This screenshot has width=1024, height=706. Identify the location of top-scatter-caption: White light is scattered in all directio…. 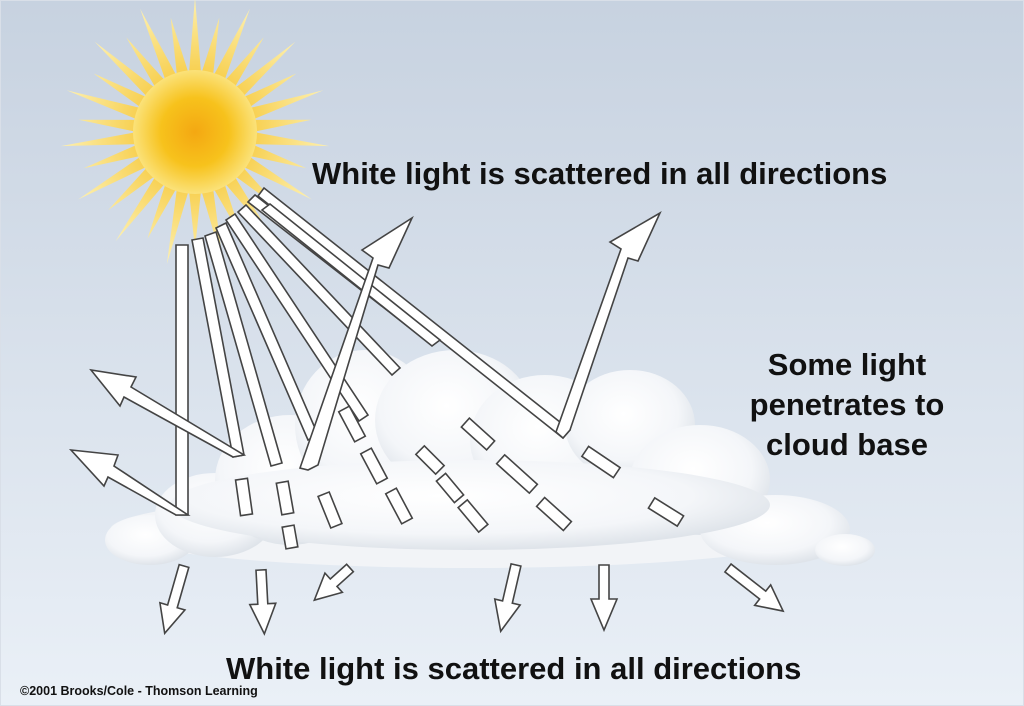
(600, 173).